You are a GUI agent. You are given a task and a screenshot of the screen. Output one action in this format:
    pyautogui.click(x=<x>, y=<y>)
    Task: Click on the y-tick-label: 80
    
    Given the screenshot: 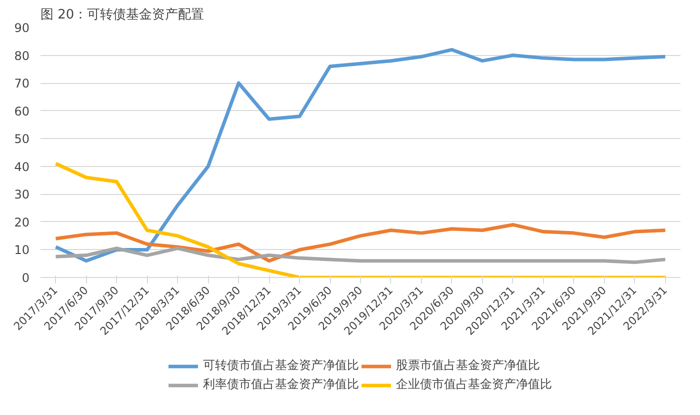 What is the action you would take?
    pyautogui.click(x=22, y=55)
    